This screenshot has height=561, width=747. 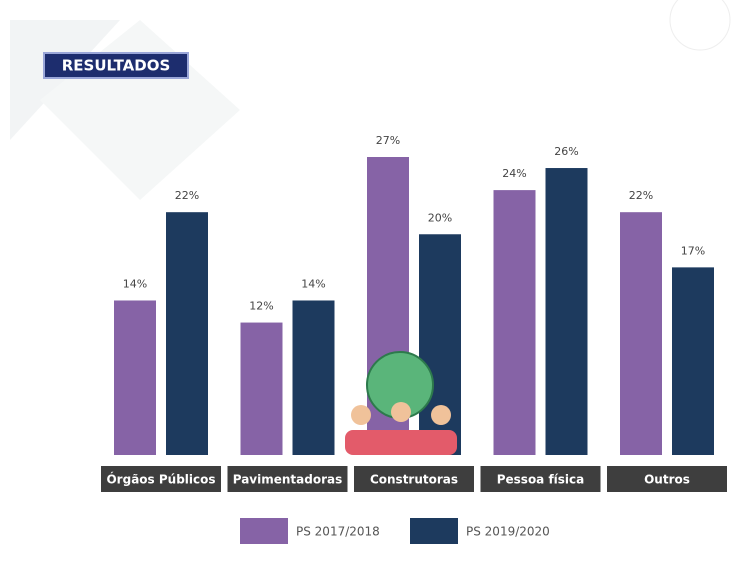 I want to click on x-tick-label: Outros, so click(x=667, y=480).